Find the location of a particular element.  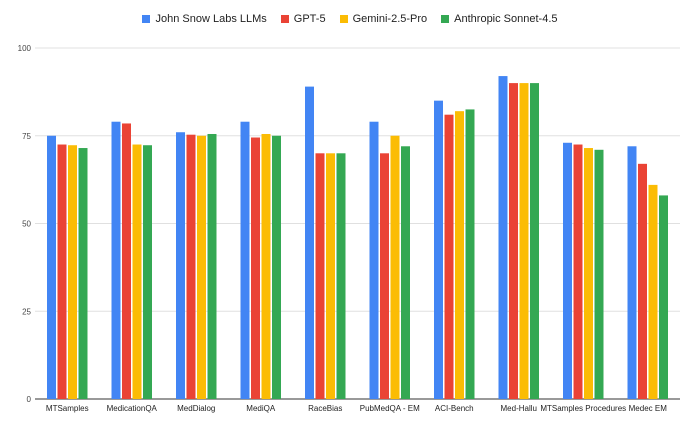

bar-john-snow-labs-llms-mtsamples-procedures is located at coordinates (567, 270).